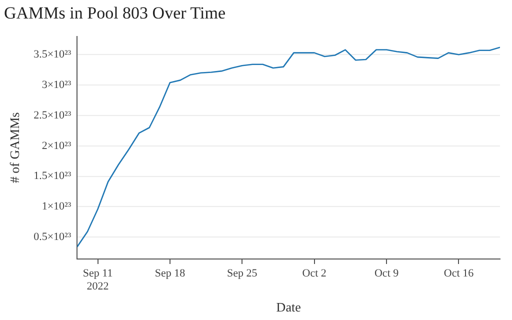  I want to click on y-tick-label: 3×10²³, so click(57, 84).